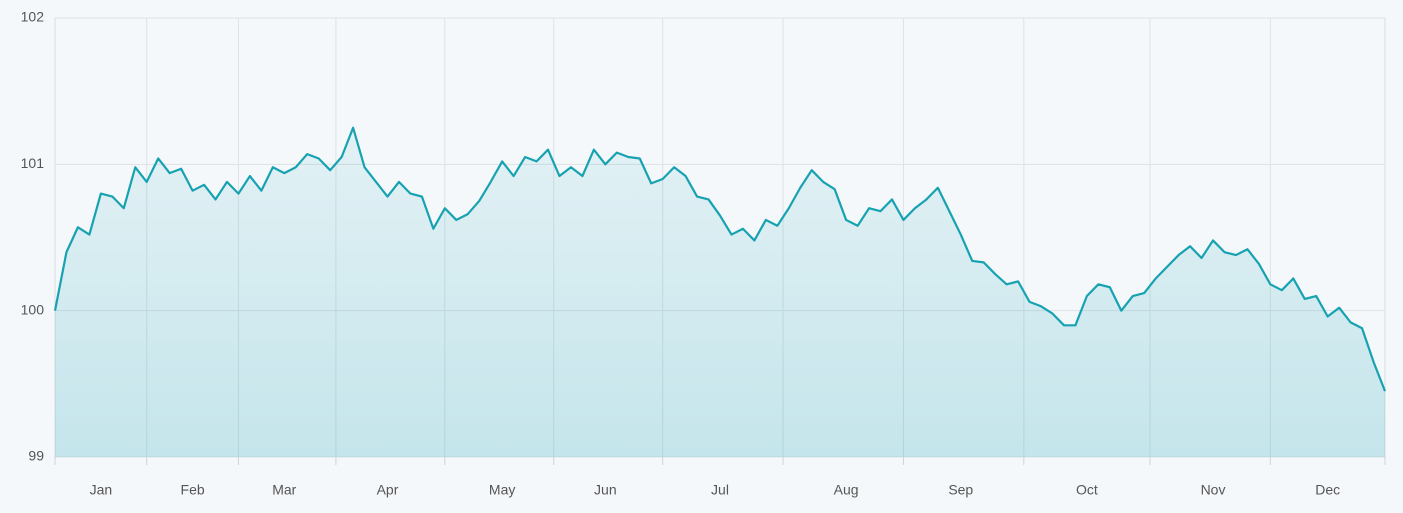 The image size is (1403, 513). What do you see at coordinates (193, 490) in the screenshot?
I see `x-tick-label: Feb` at bounding box center [193, 490].